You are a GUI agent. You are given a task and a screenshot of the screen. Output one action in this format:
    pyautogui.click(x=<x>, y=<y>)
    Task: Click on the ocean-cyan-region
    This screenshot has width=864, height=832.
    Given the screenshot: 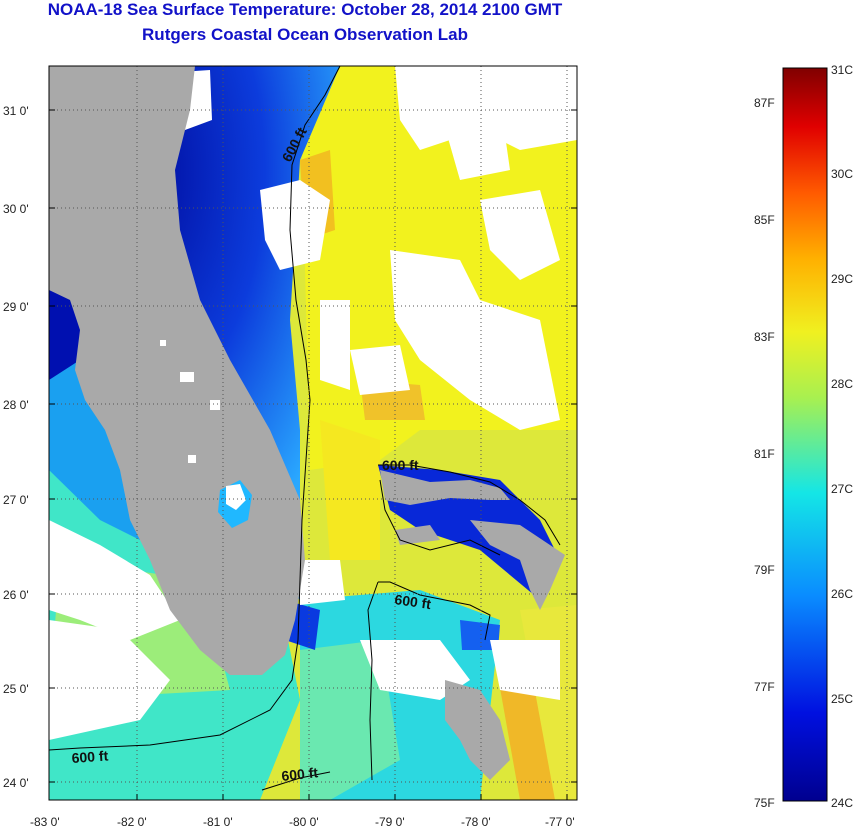 What is the action you would take?
    pyautogui.click(x=350, y=720)
    